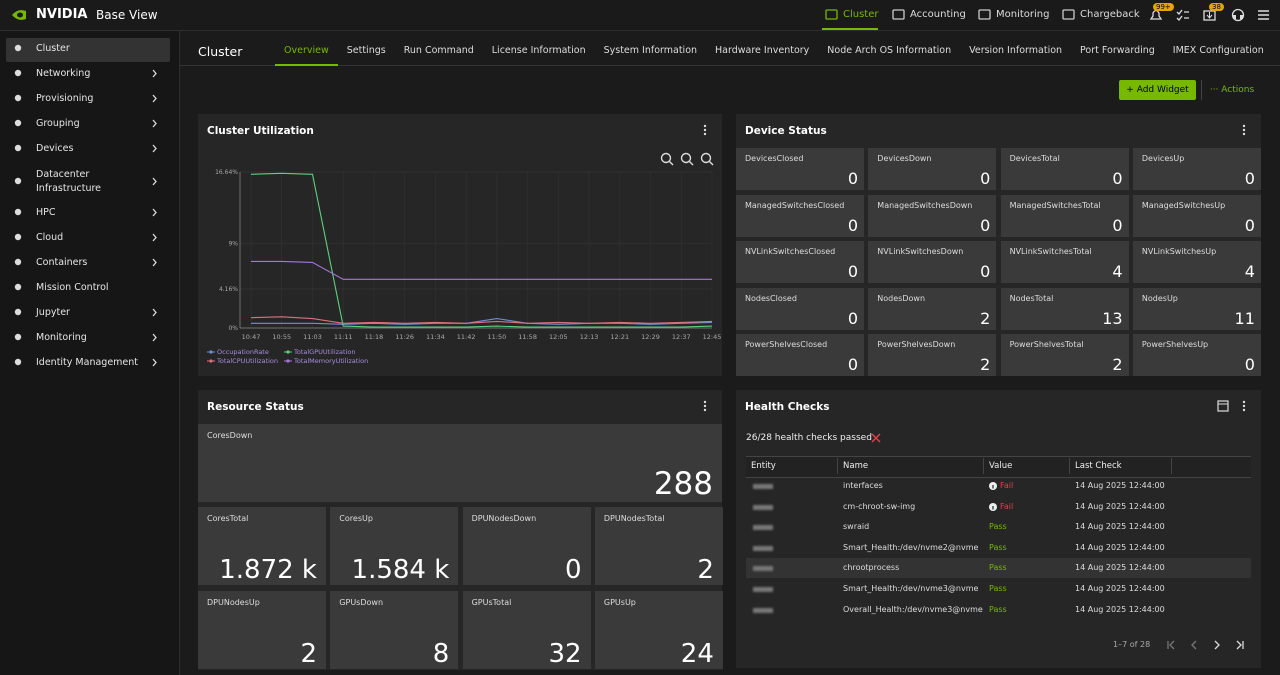 The width and height of the screenshot is (1280, 675). I want to click on x-tick-label: 10:55, so click(281, 337).